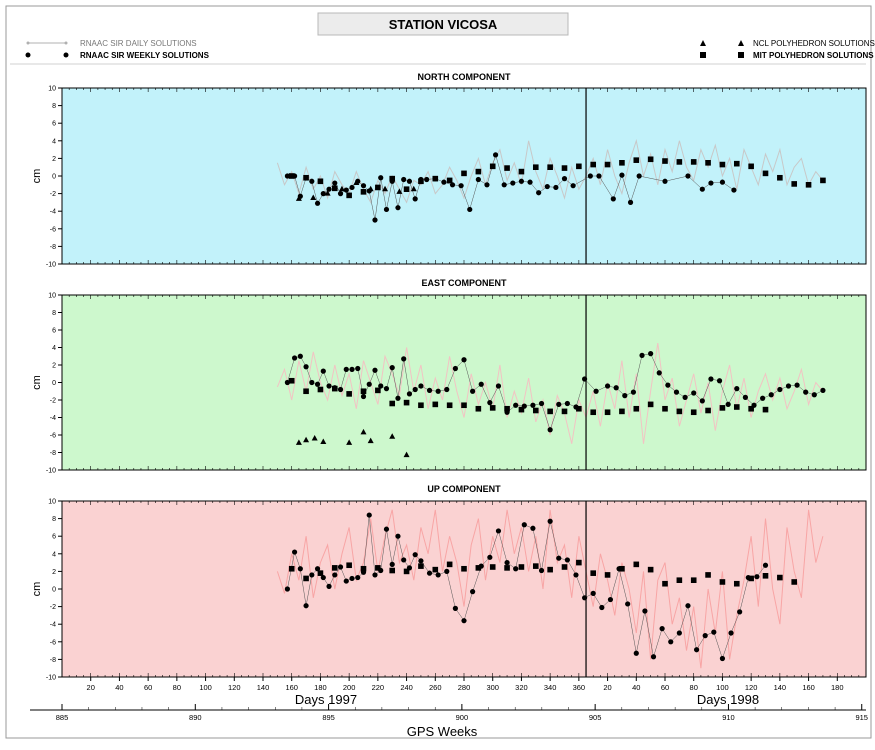 The image size is (875, 750). What do you see at coordinates (37, 176) in the screenshot?
I see `y-axis-label: cm` at bounding box center [37, 176].